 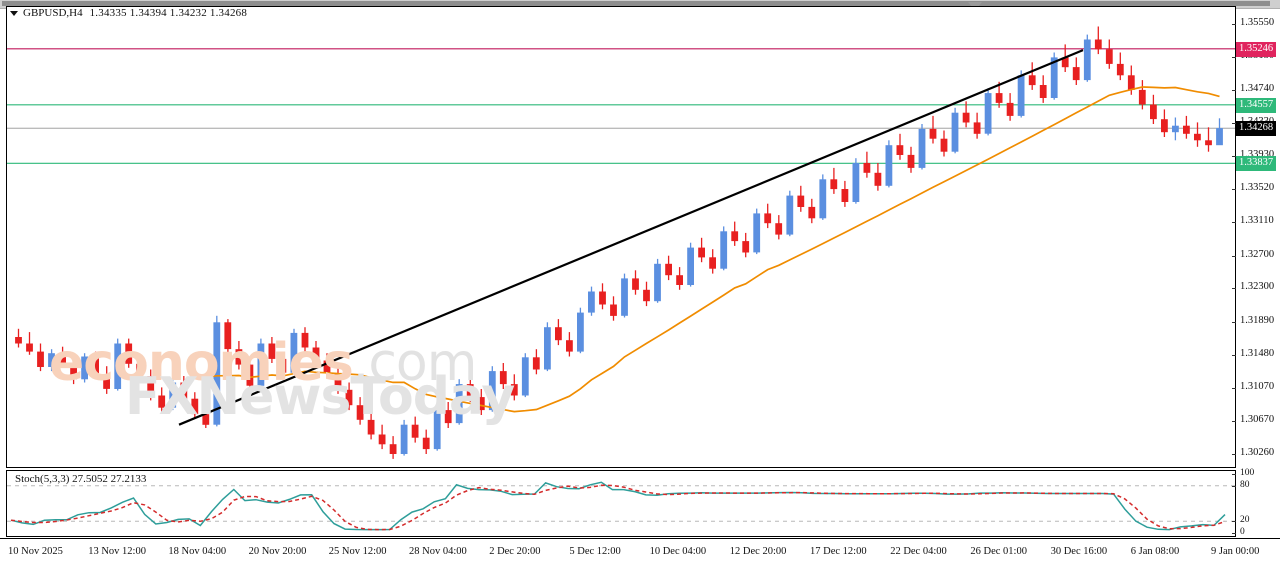 I want to click on symbol-quote-line: GBPUSD,H4 1.34335 1.34394 1.34232 1.34268, so click(x=128, y=13).